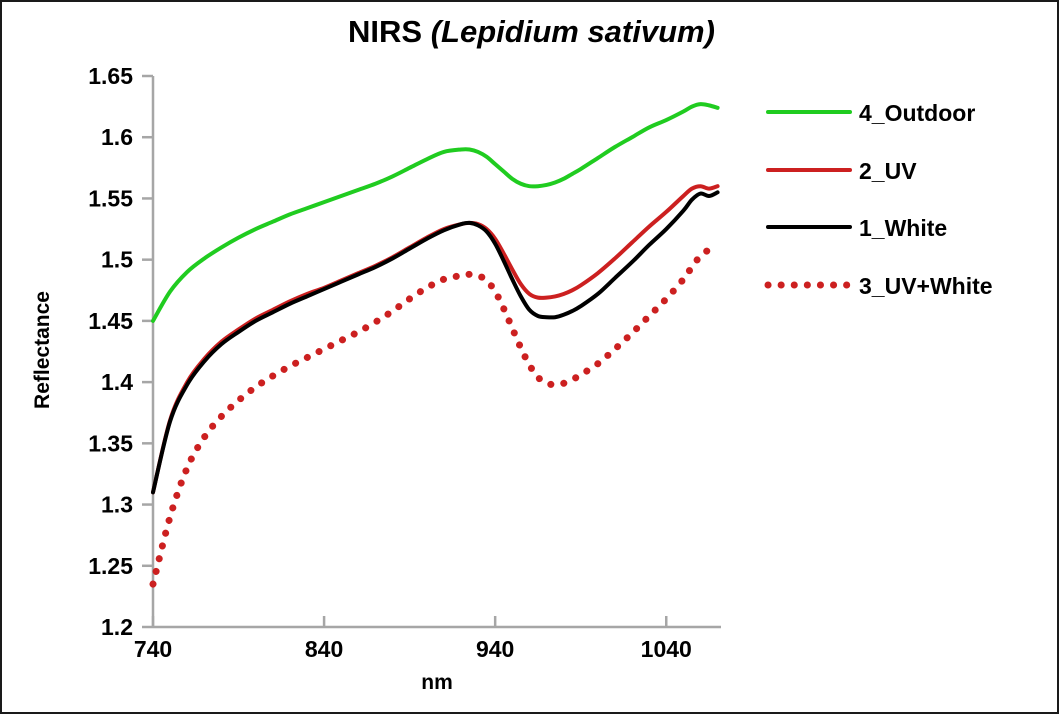 This screenshot has width=1059, height=714. Describe the element at coordinates (917, 113) in the screenshot. I see `legend-label-4-outdoor: 4_Outdoor` at that location.